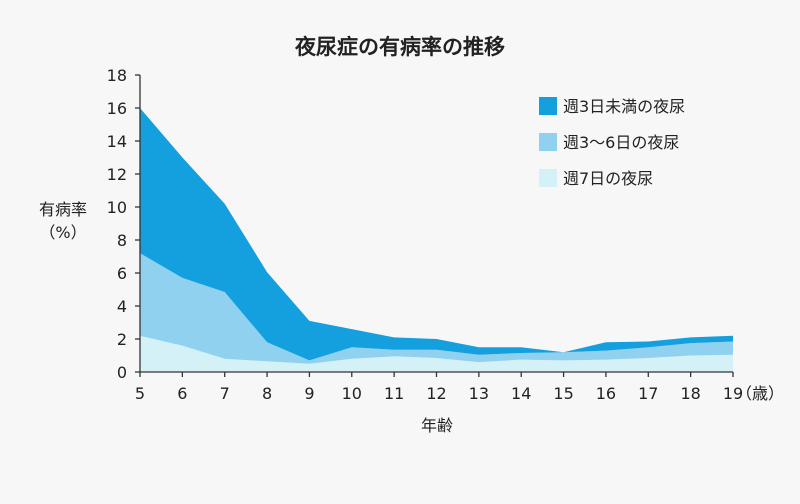 Image resolution: width=800 pixels, height=504 pixels. What do you see at coordinates (63, 209) in the screenshot?
I see `y-axis-label-line1: 有病率` at bounding box center [63, 209].